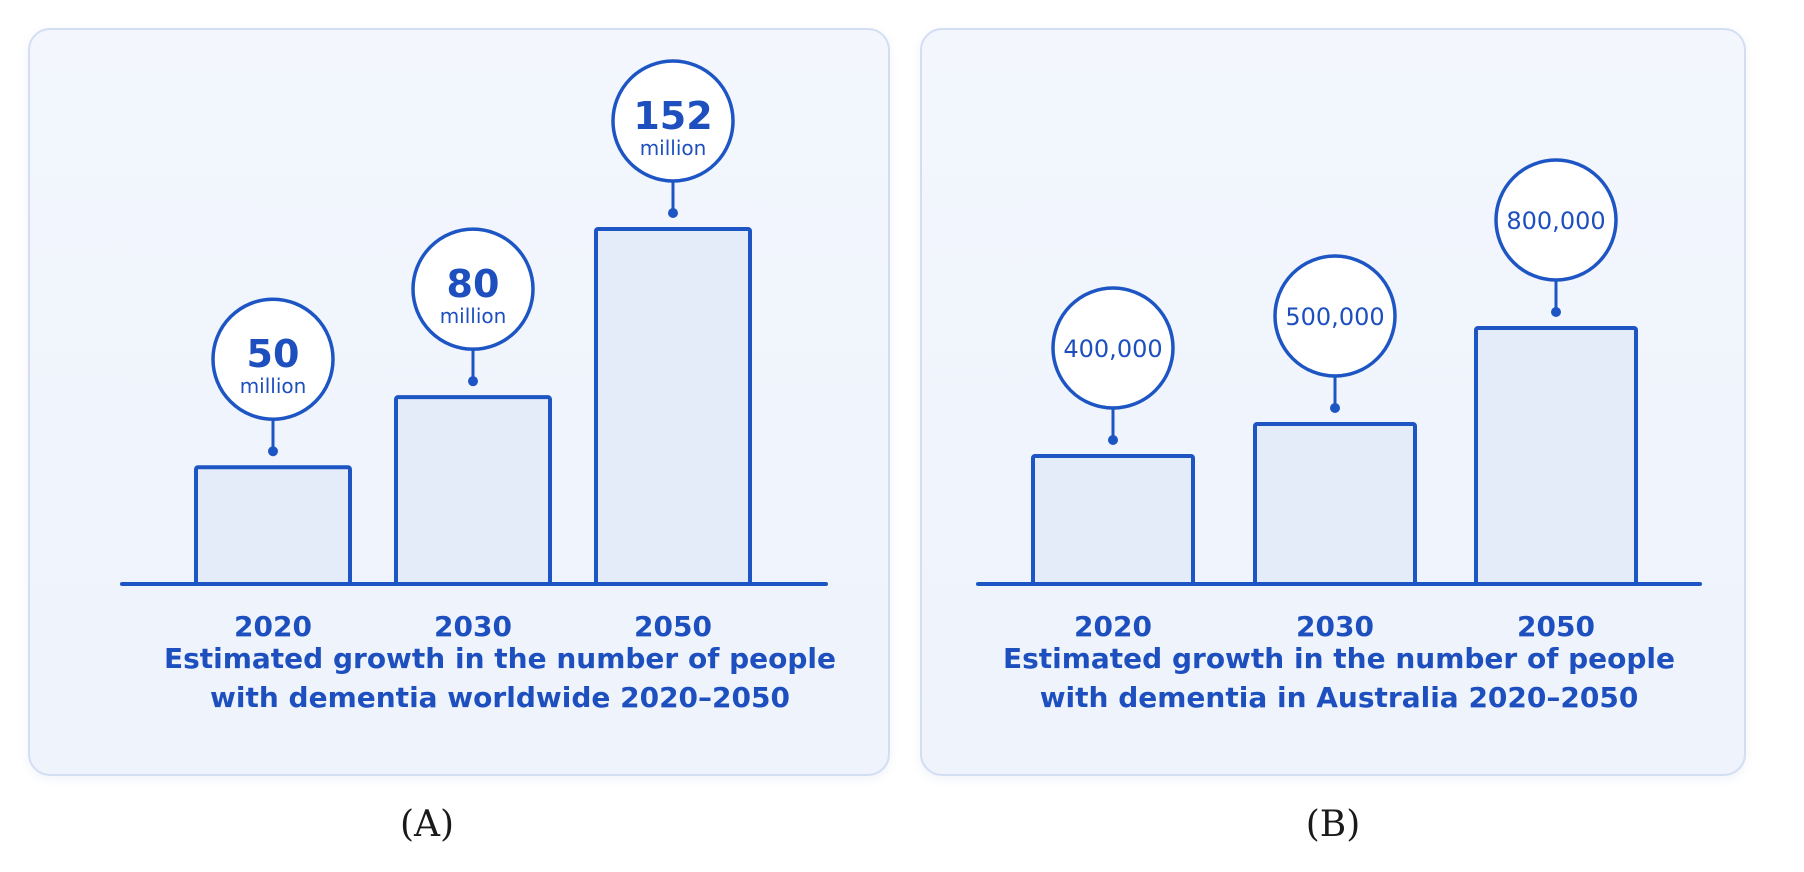 This screenshot has width=1804, height=872. What do you see at coordinates (1556, 626) in the screenshot?
I see `category-label-b-2050: 2050` at bounding box center [1556, 626].